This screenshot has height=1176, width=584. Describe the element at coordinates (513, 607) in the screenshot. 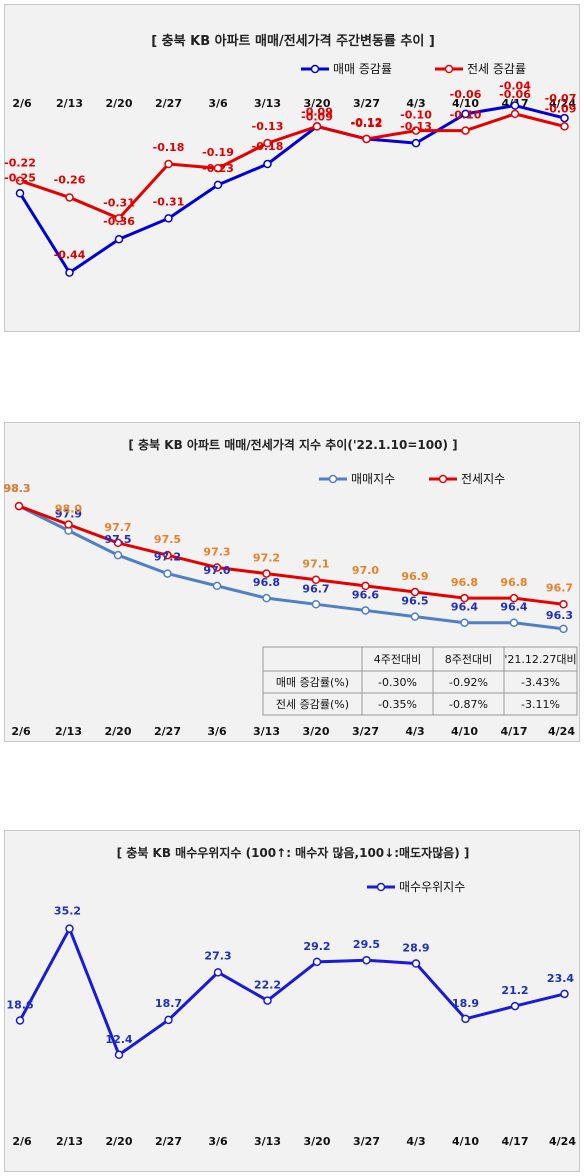

I see `data-label: 96.4` at that location.